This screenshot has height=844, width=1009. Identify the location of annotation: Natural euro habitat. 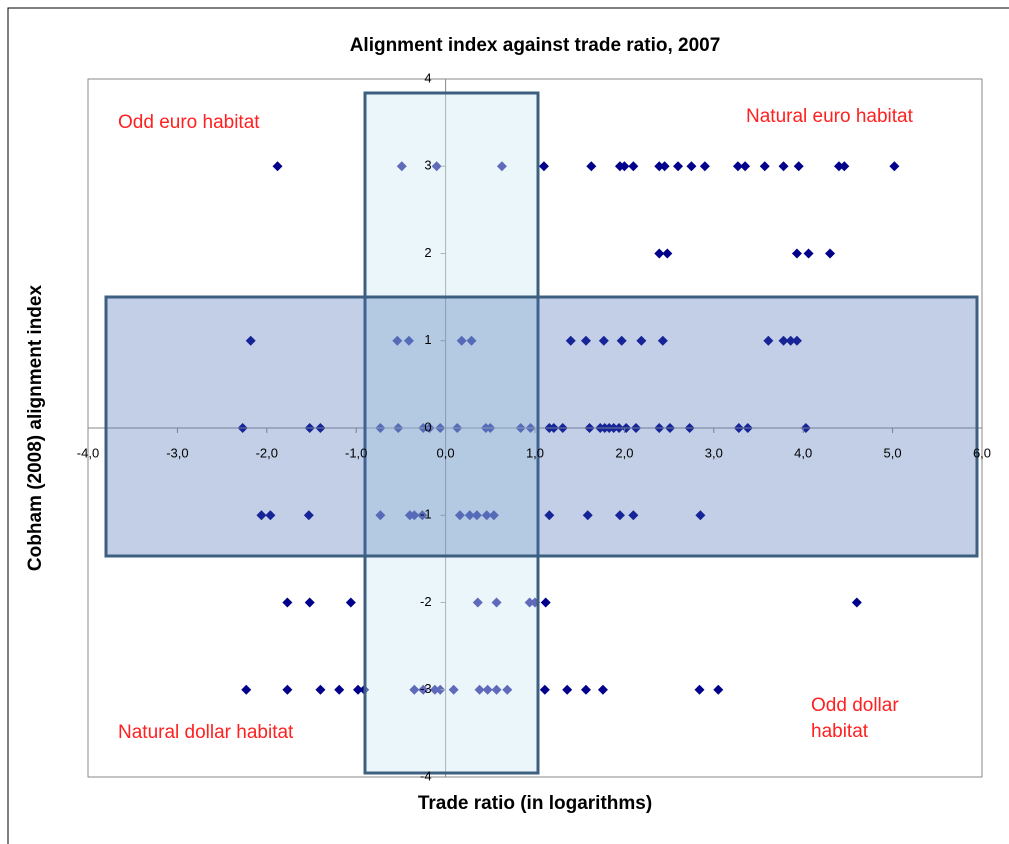
(829, 116).